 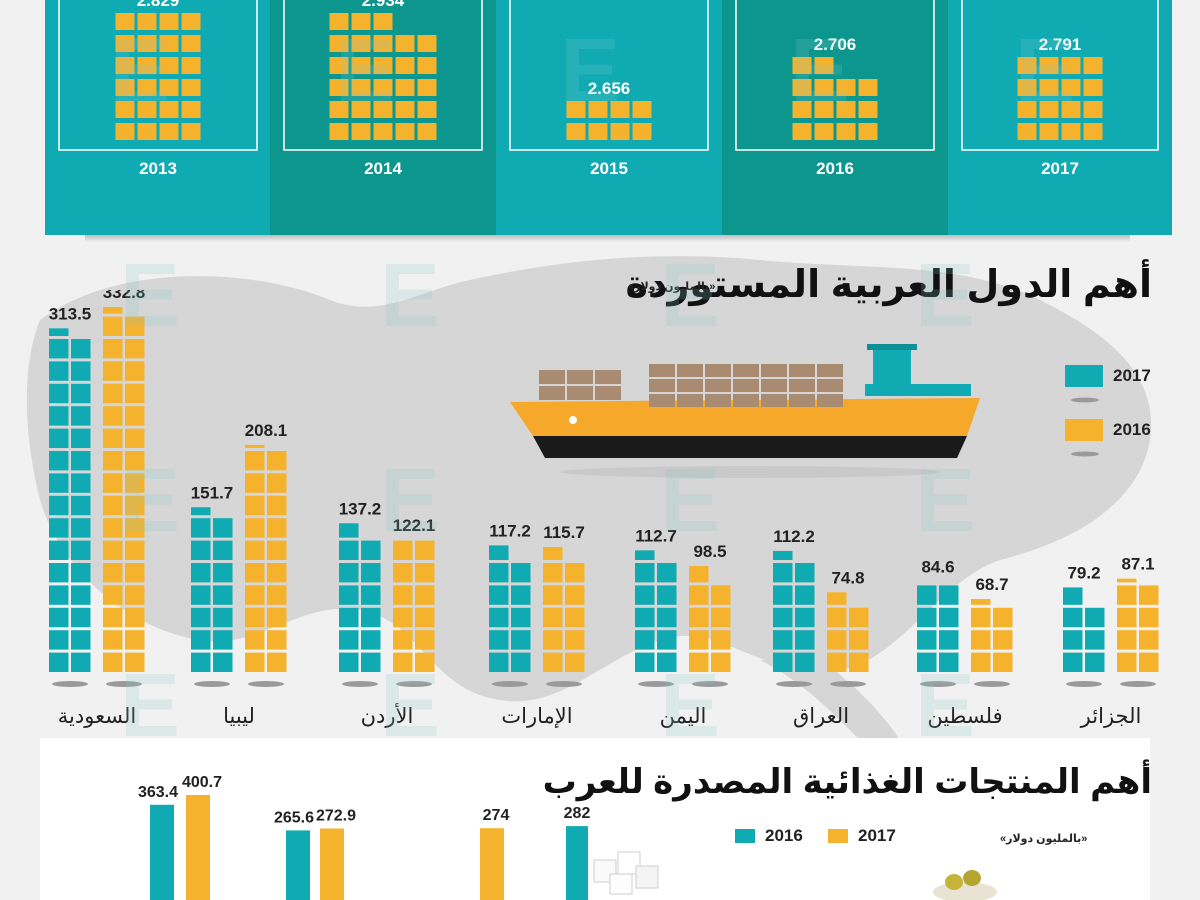 What do you see at coordinates (577, 863) in the screenshot?
I see `export-bar-2016` at bounding box center [577, 863].